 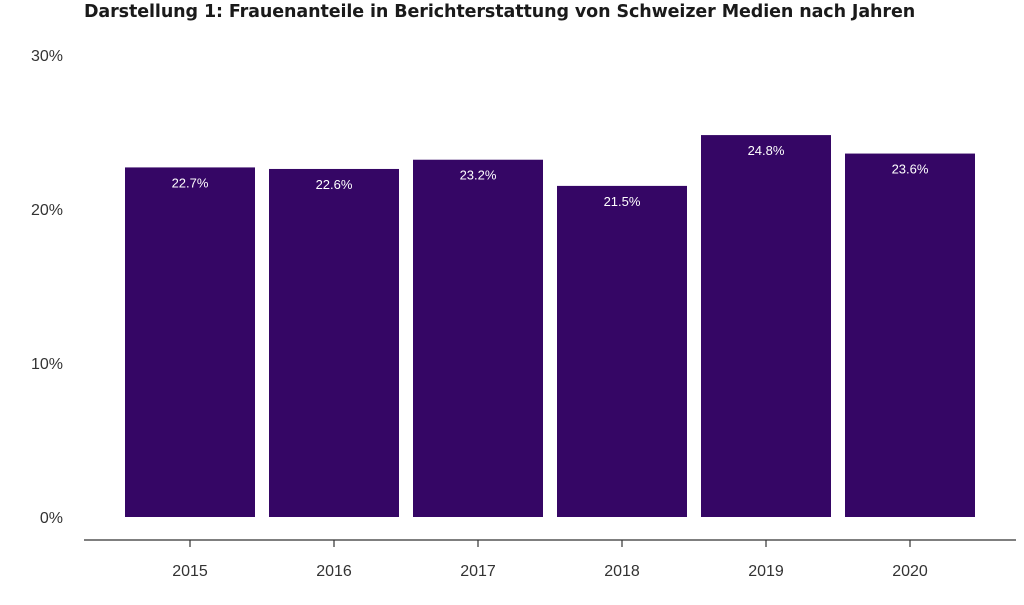 What do you see at coordinates (334, 184) in the screenshot?
I see `bar-data-label: 22.6%` at bounding box center [334, 184].